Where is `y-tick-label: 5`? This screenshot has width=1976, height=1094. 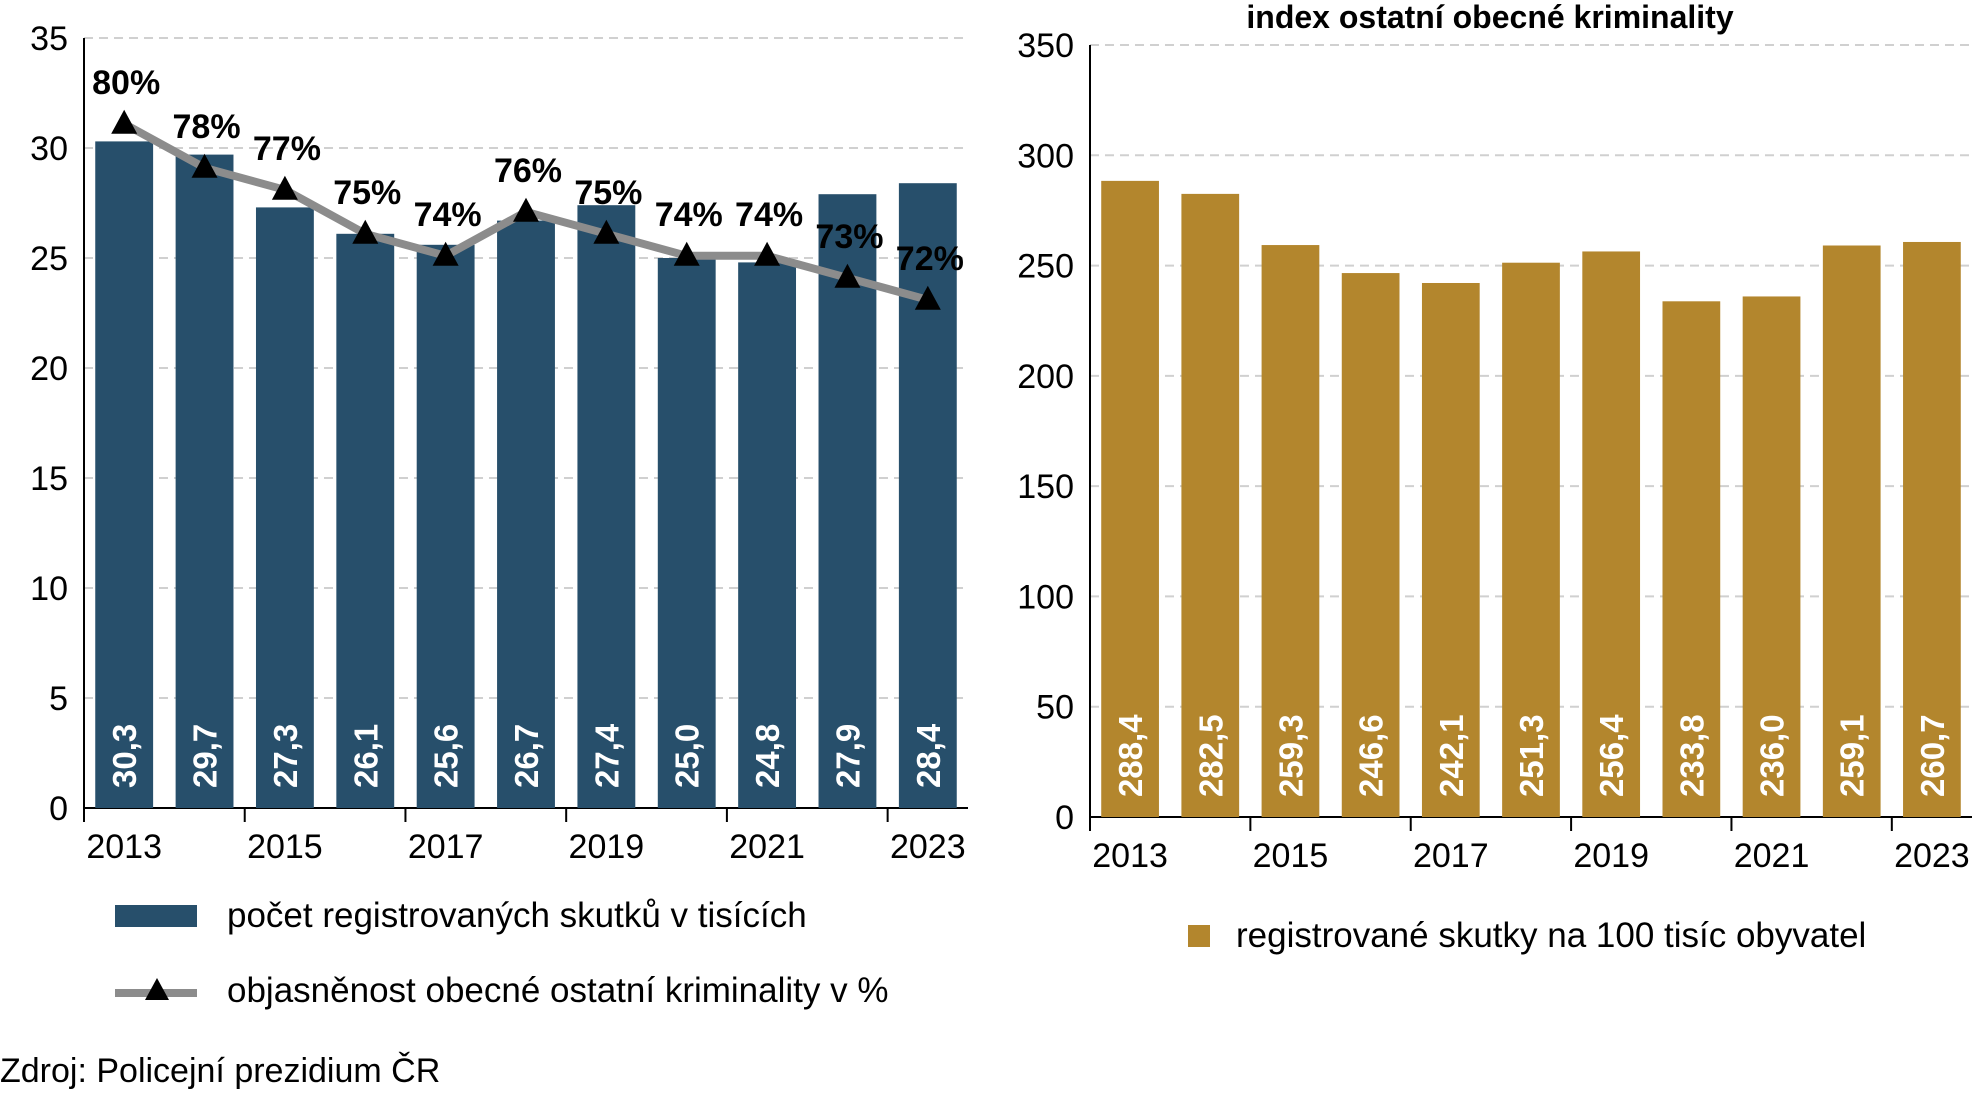 y-tick-label: 5 is located at coordinates (58, 699).